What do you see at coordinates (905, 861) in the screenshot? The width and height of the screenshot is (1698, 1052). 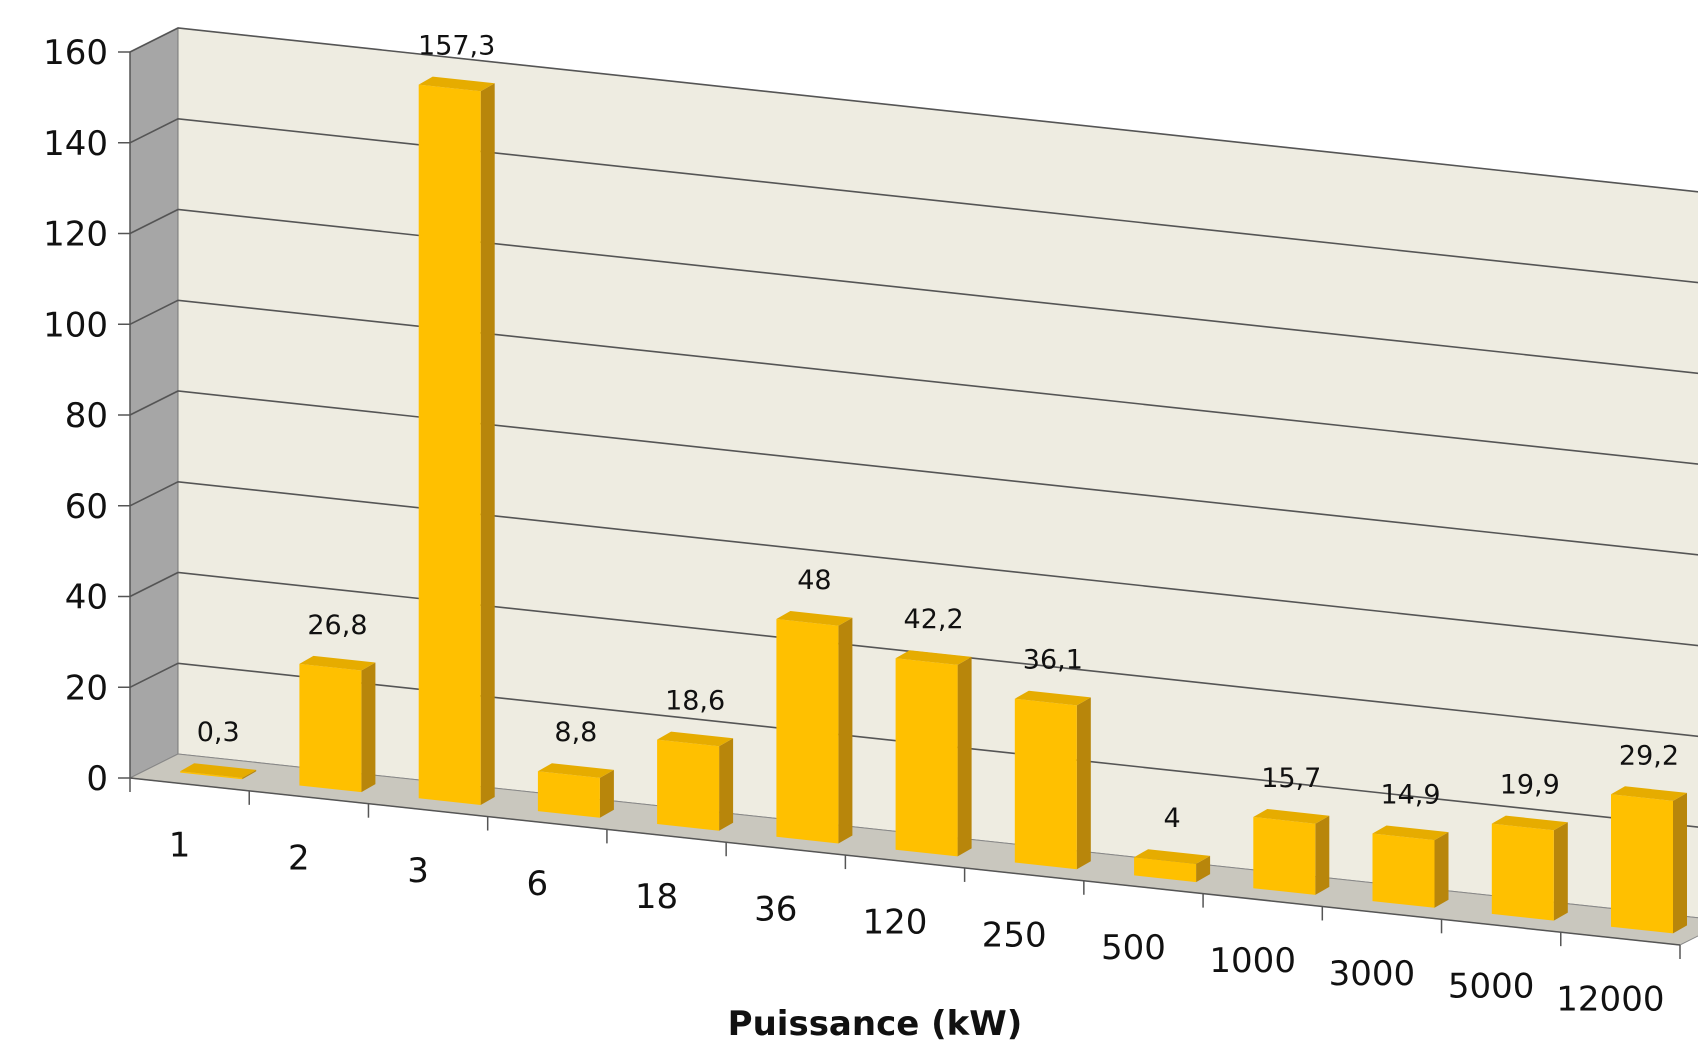 I see `x-axis-line` at bounding box center [905, 861].